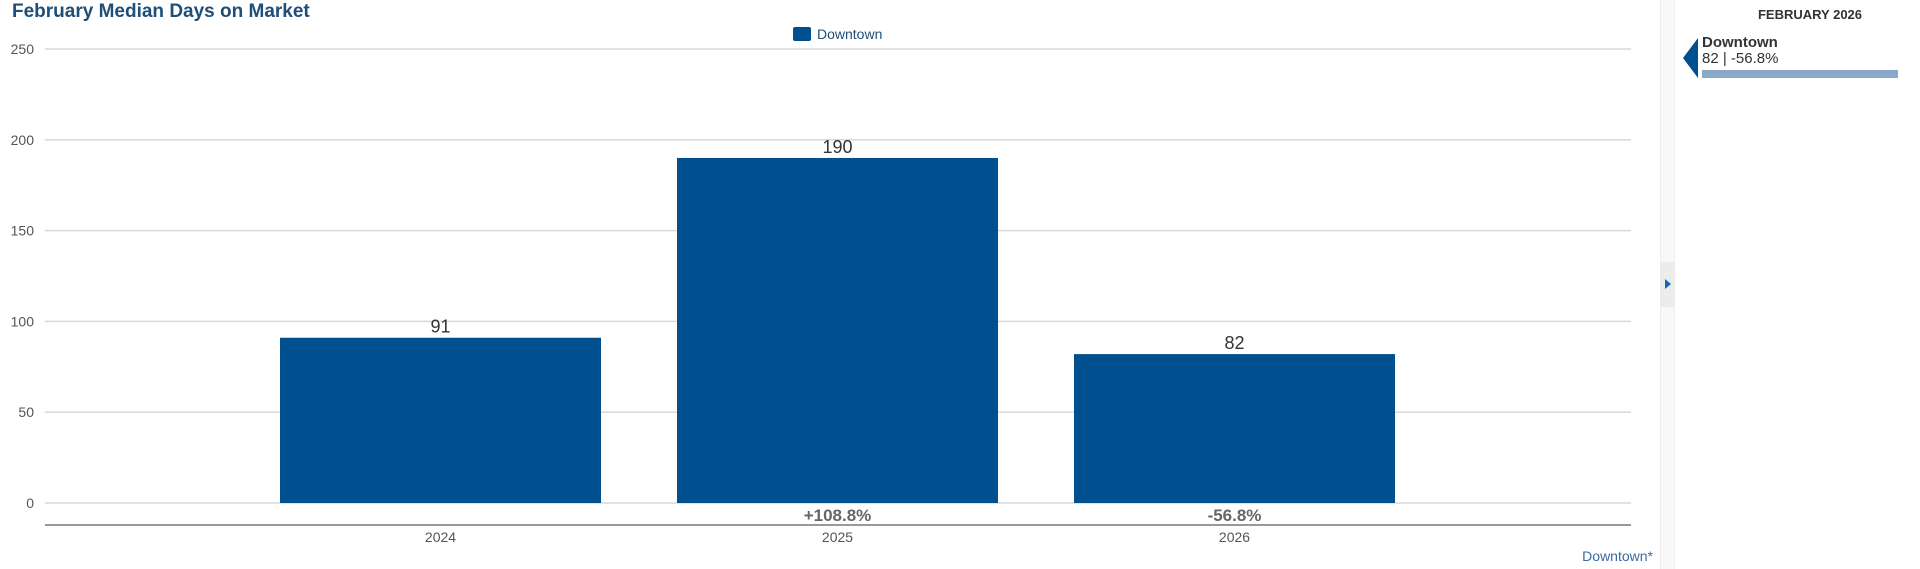  Describe the element at coordinates (440, 327) in the screenshot. I see `bar-value-label: 91` at that location.